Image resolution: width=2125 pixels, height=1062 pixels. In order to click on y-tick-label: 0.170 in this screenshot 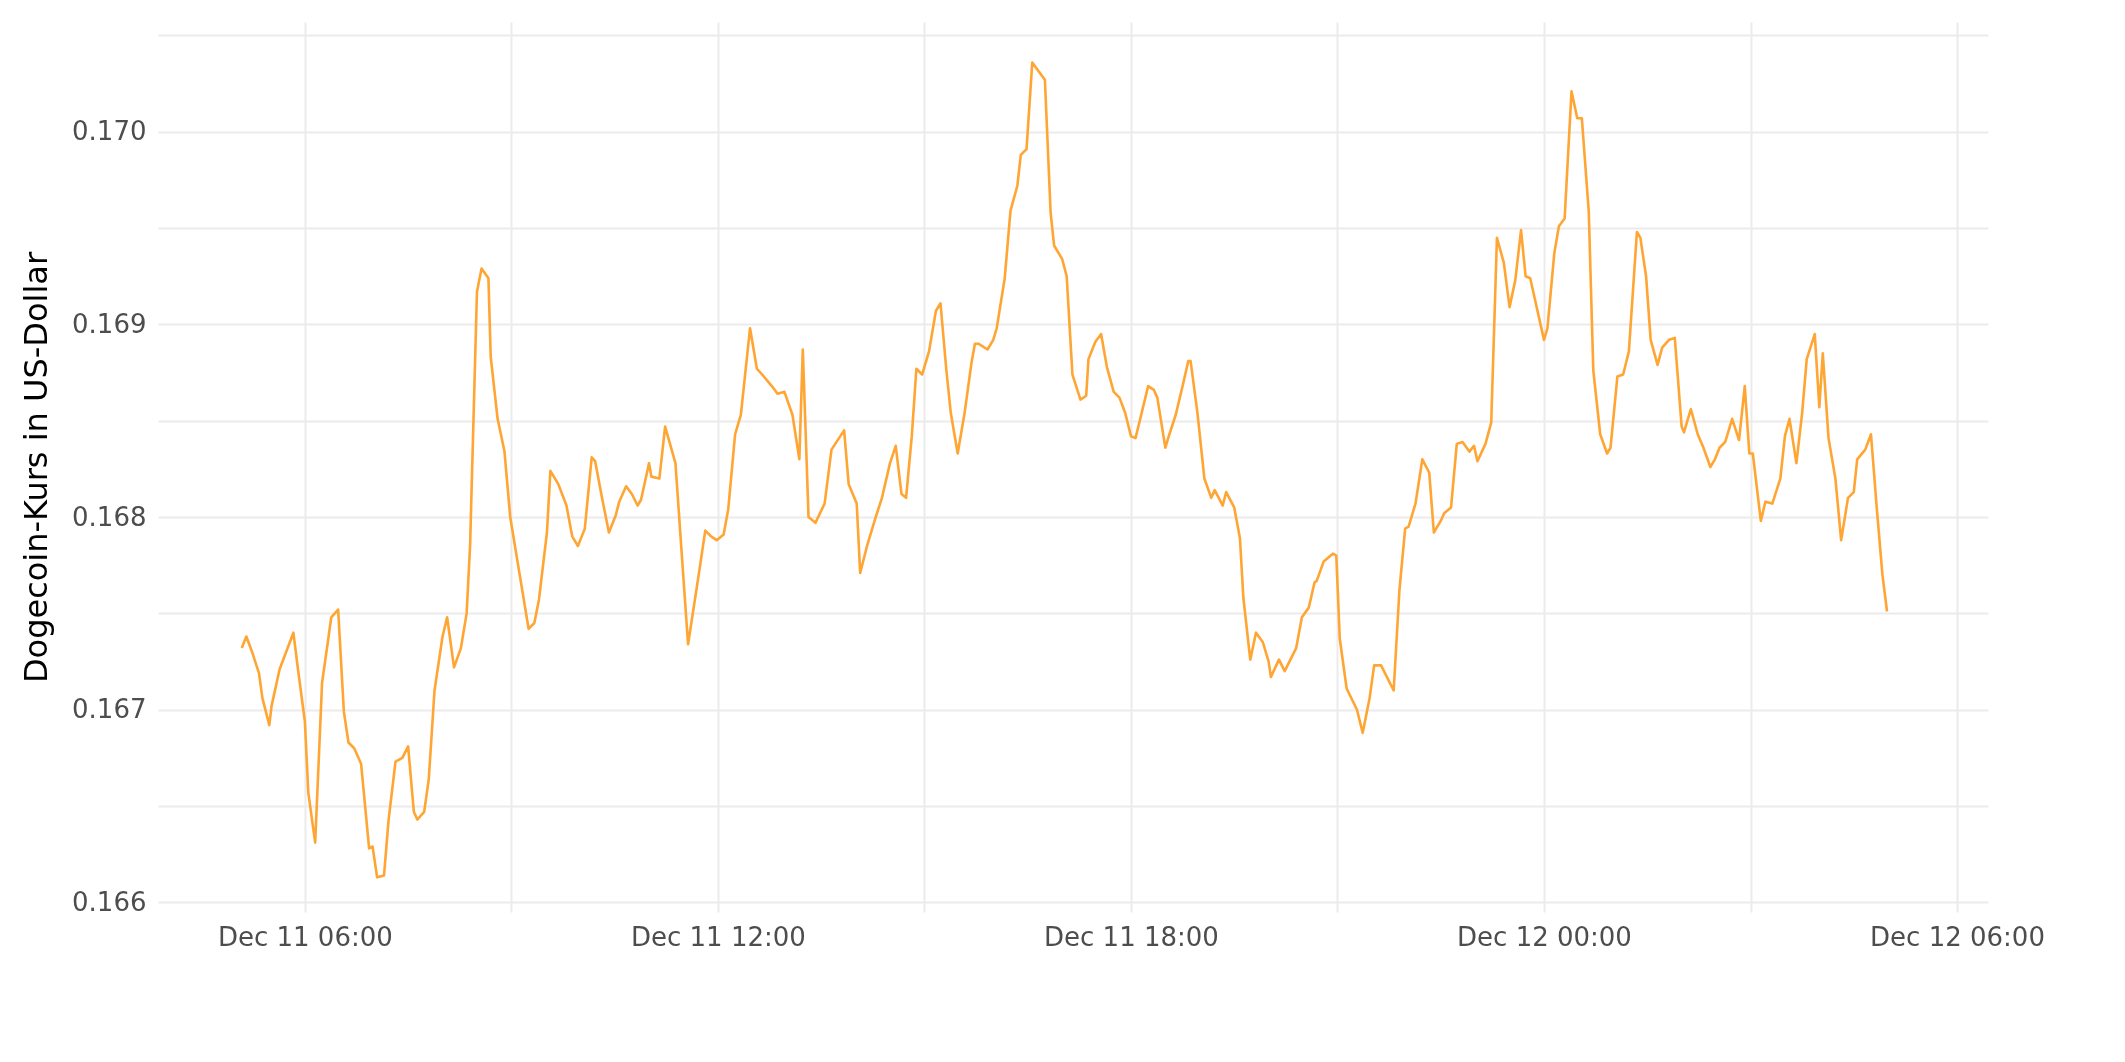, I will do `click(109, 131)`.